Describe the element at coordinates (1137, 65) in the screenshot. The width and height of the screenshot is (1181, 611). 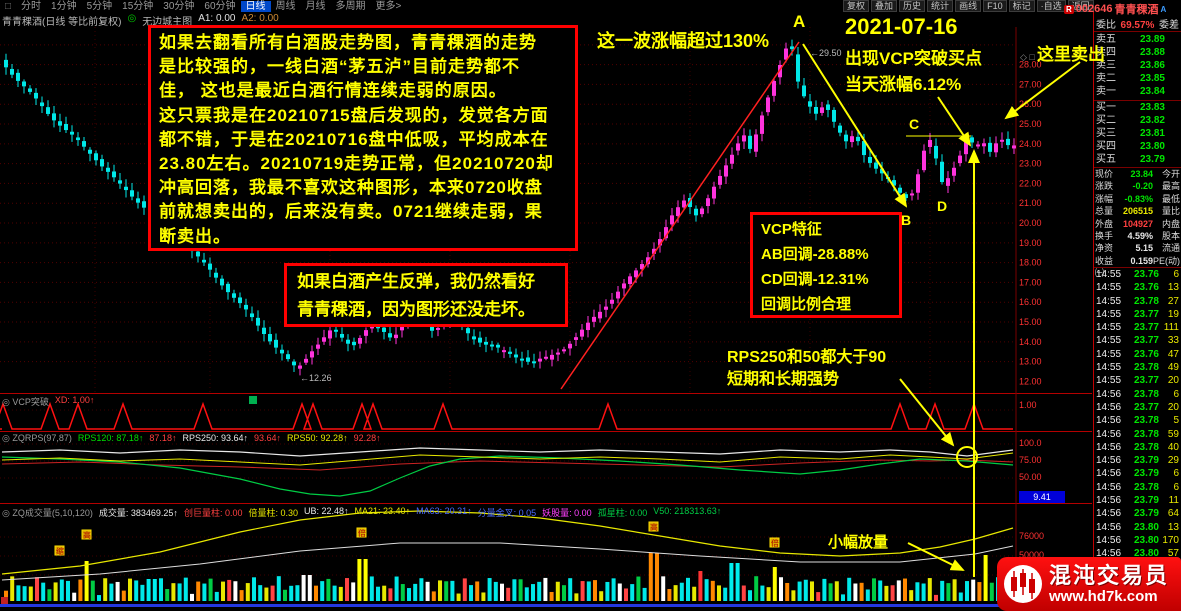
I see `ask-row: 卖三 23.86` at that location.